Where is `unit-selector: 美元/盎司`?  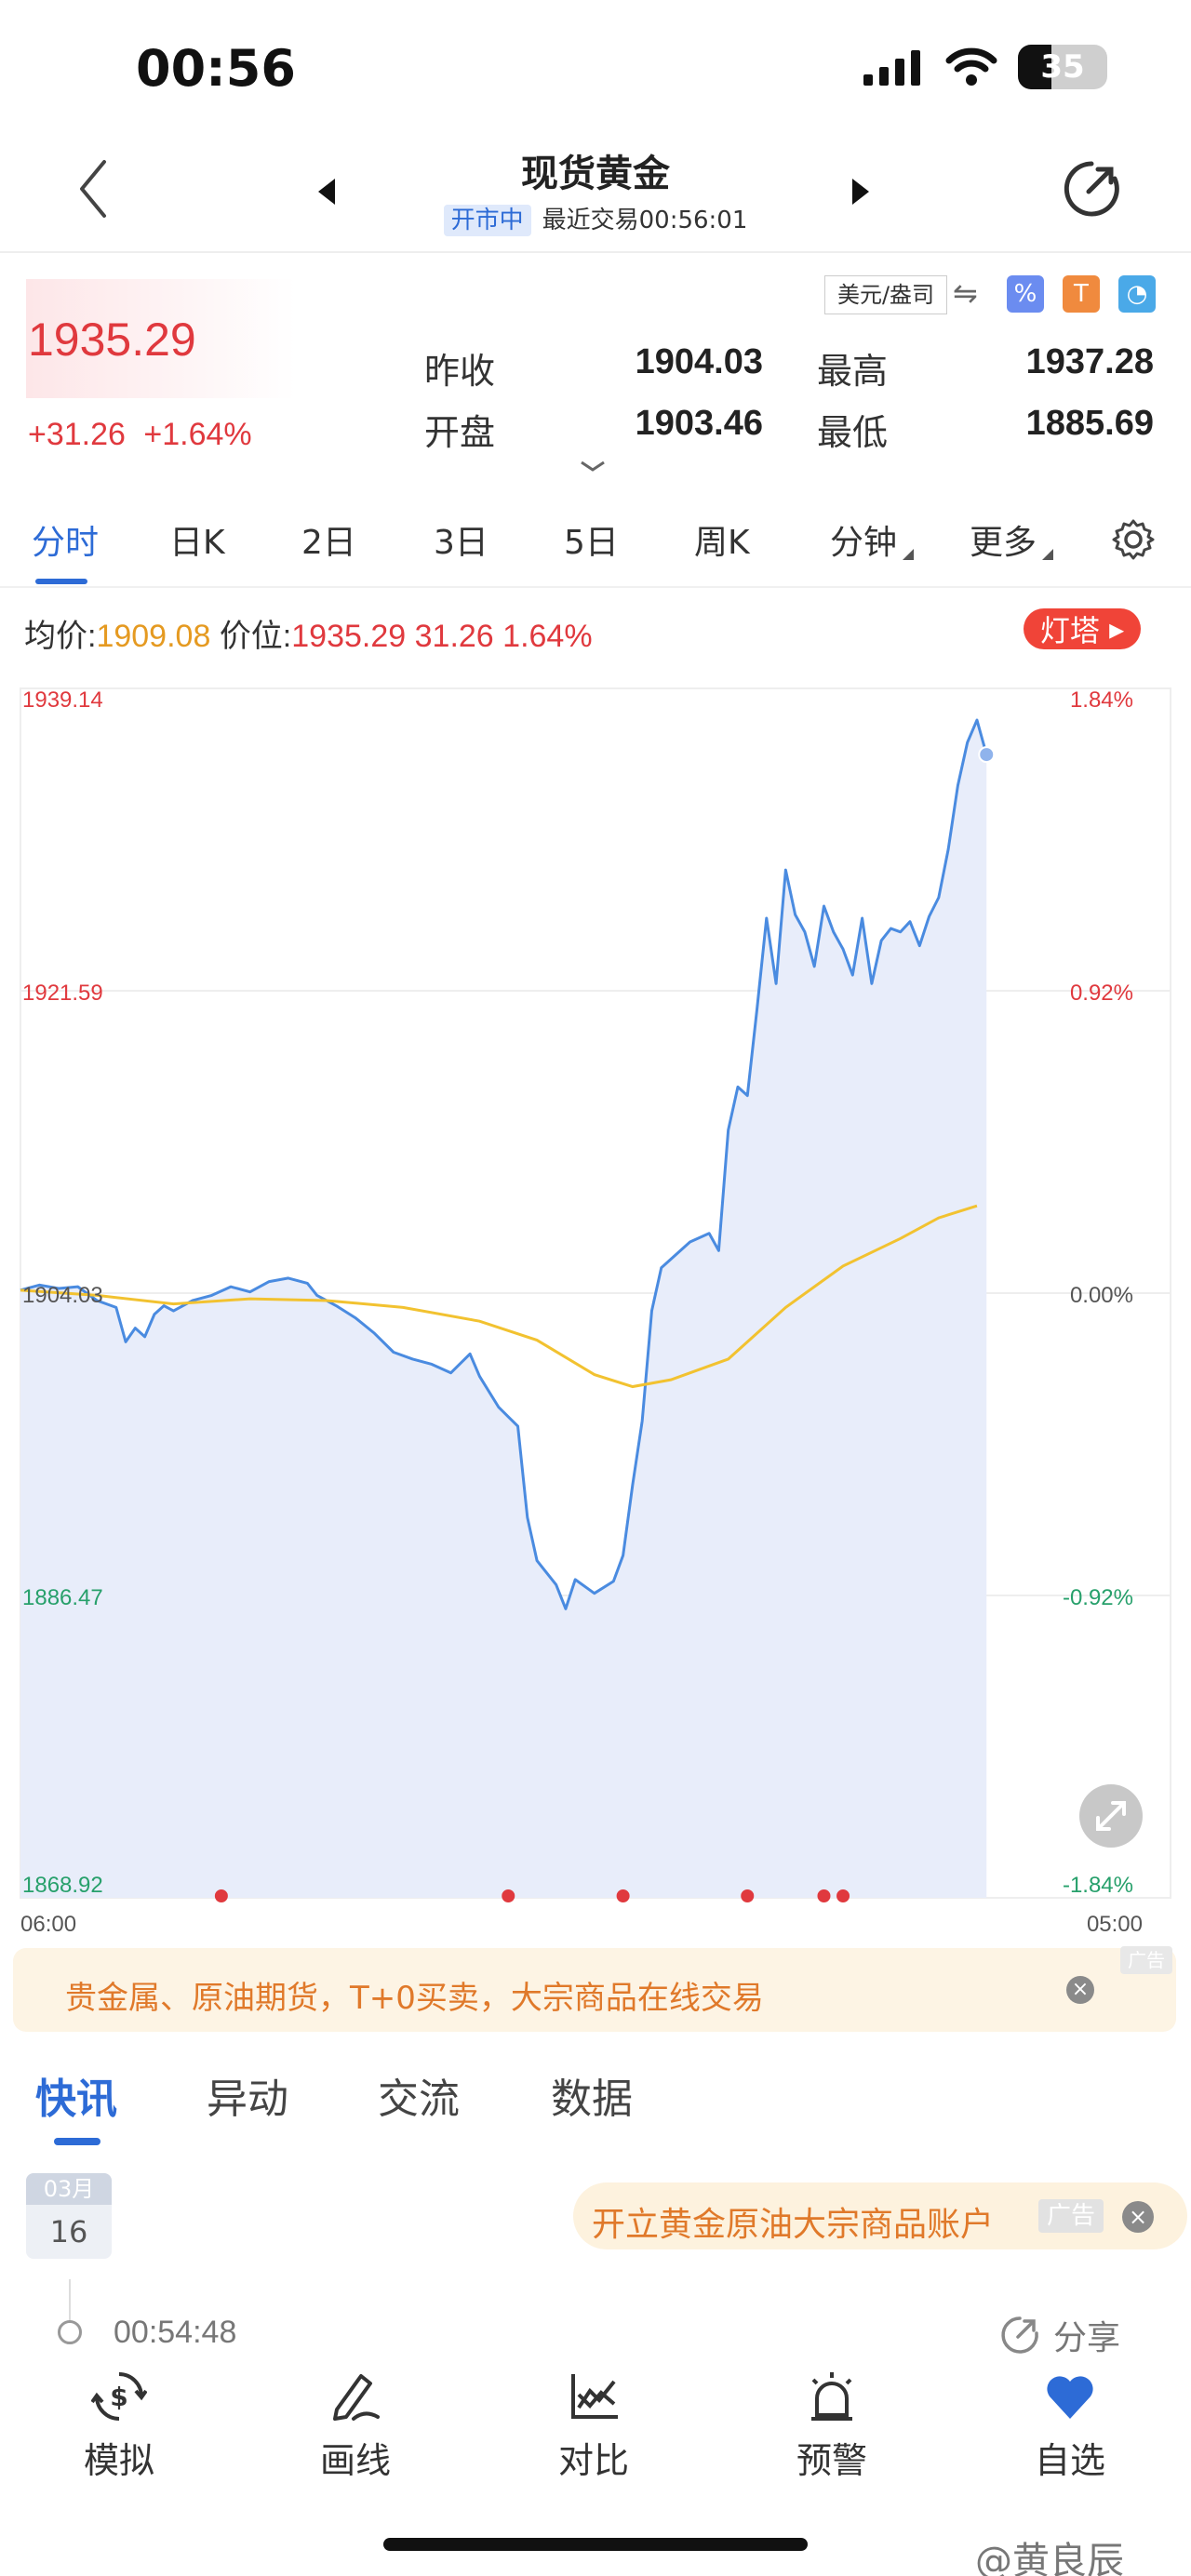
unit-selector: 美元/盎司 is located at coordinates (885, 294).